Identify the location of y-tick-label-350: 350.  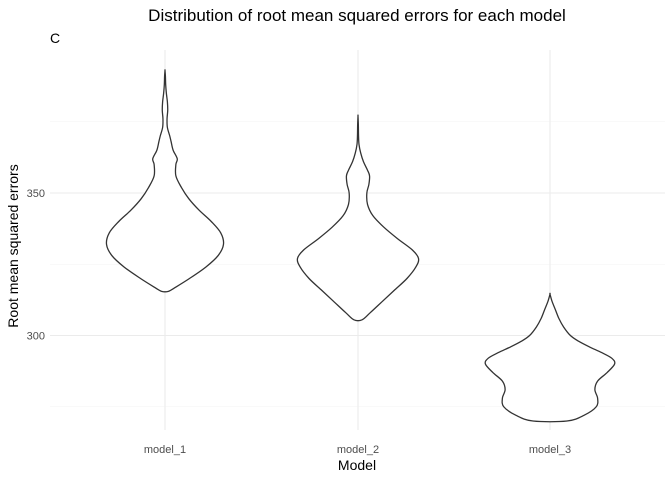
(36, 194).